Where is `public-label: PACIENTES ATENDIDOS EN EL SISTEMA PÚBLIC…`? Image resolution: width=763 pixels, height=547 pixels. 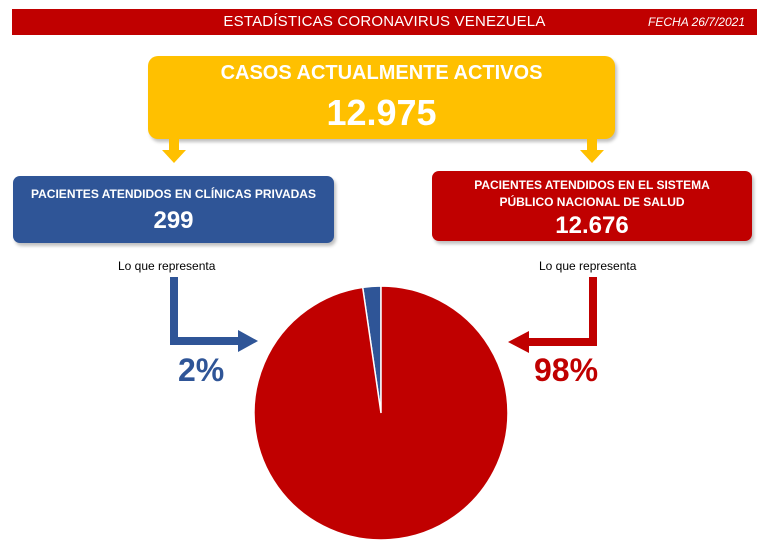 public-label: PACIENTES ATENDIDOS EN EL SISTEMA PÚBLIC… is located at coordinates (592, 193).